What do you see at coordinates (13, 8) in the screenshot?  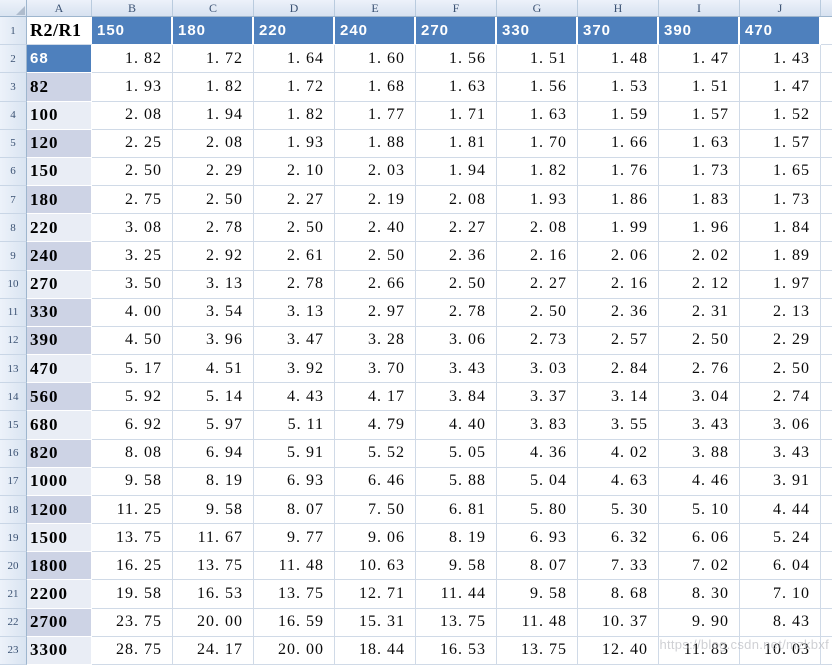 I see `select-all-corner` at bounding box center [13, 8].